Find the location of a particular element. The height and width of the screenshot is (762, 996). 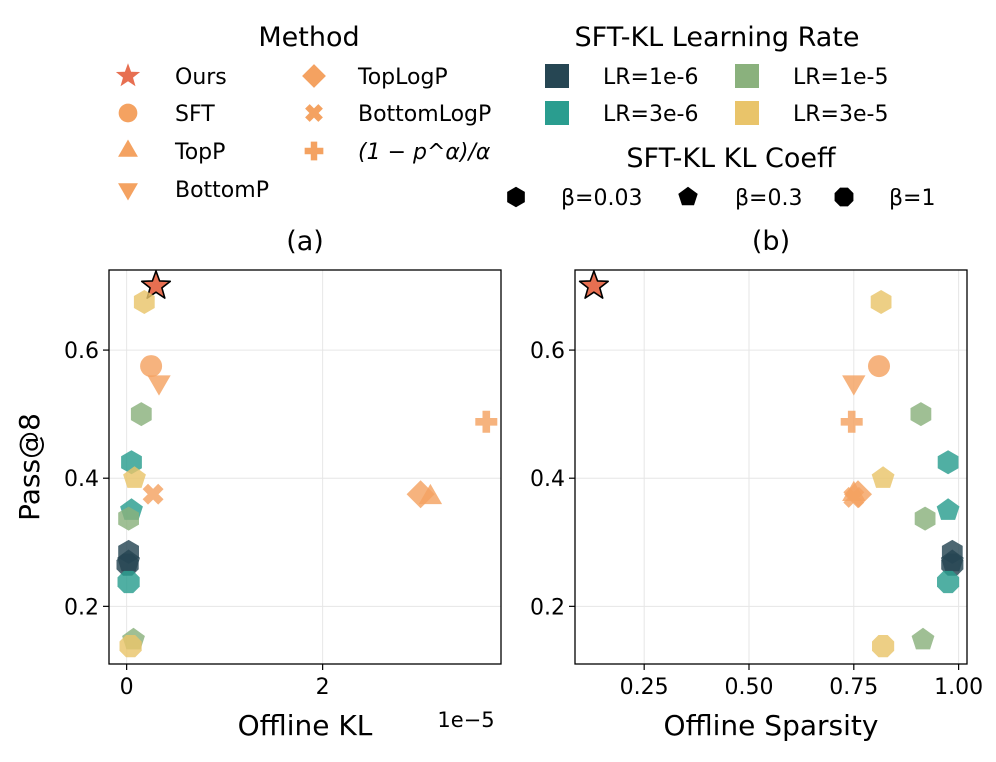

x-offset-label-a: 1e−5 is located at coordinates (465, 720).